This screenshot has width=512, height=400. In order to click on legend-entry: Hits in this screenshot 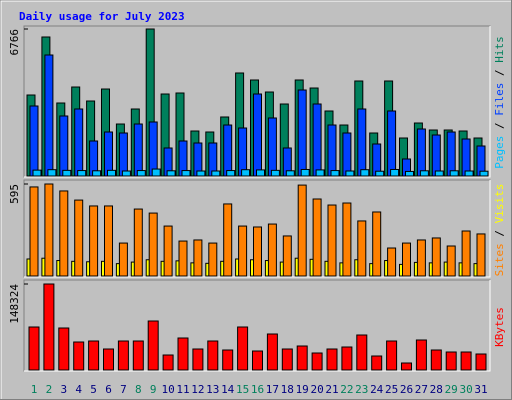, I will do `click(499, 49)`.